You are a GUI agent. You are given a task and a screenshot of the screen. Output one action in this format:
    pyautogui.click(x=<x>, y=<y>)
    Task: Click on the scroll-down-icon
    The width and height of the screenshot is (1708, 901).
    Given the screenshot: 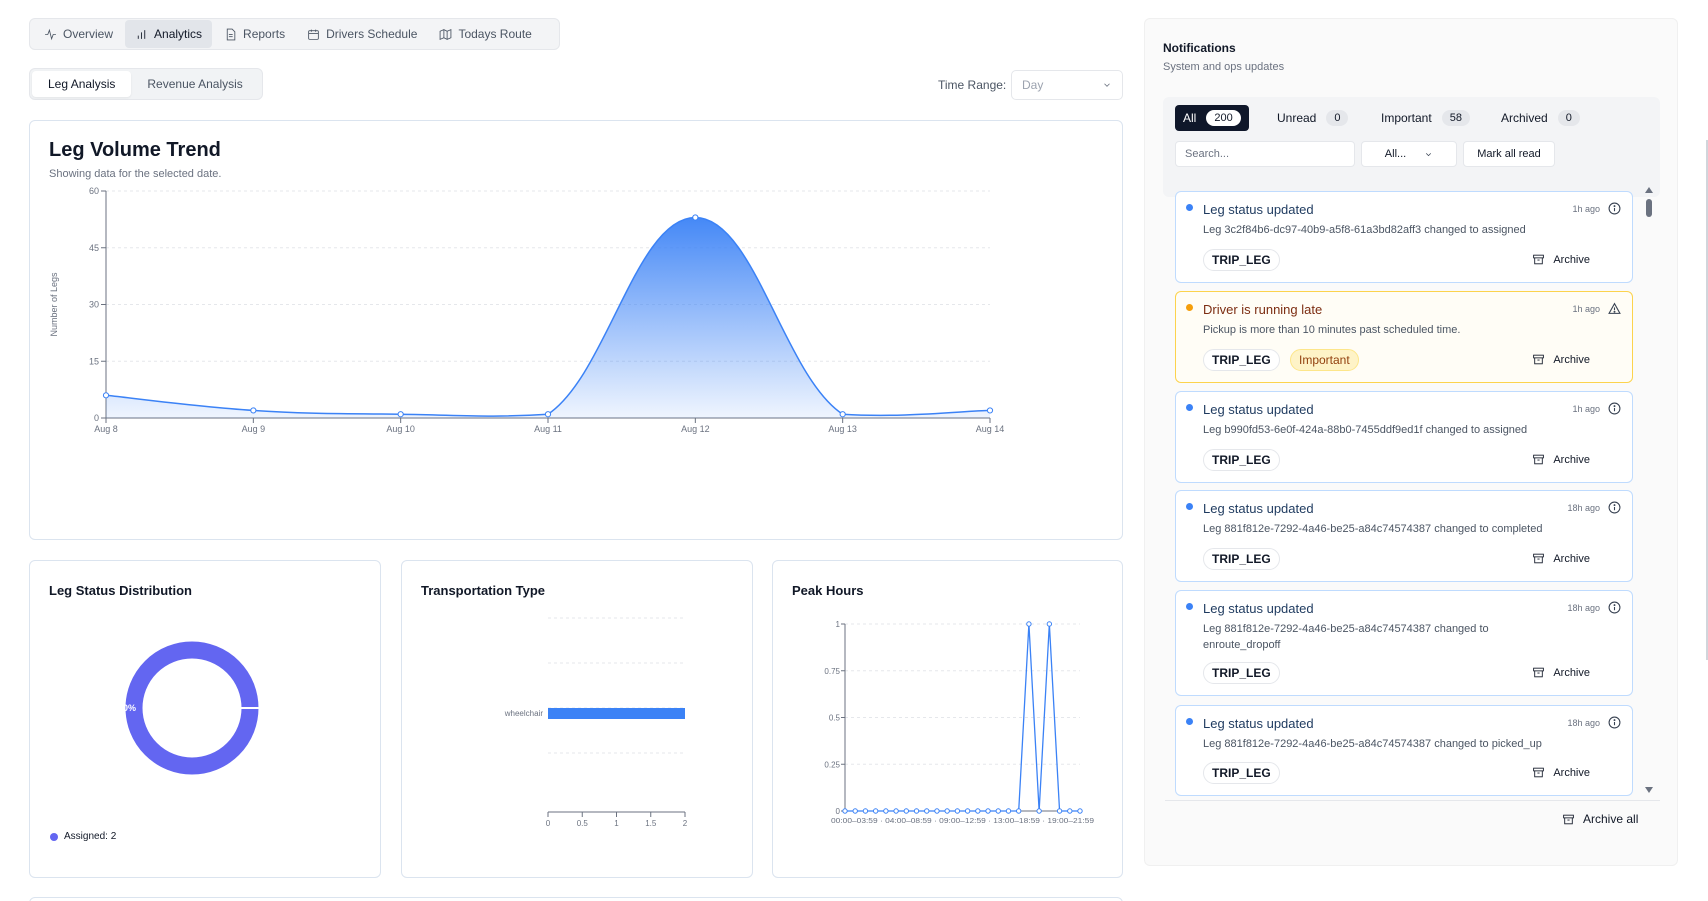 What is the action you would take?
    pyautogui.click(x=1649, y=790)
    